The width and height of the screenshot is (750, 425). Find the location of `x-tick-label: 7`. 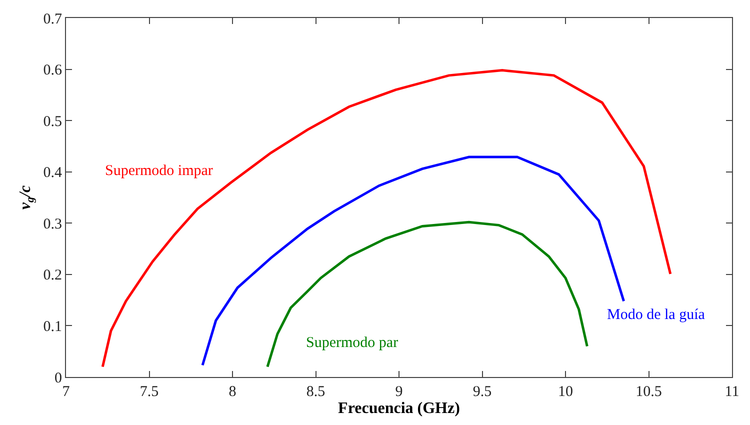

x-tick-label: 7 is located at coordinates (66, 392).